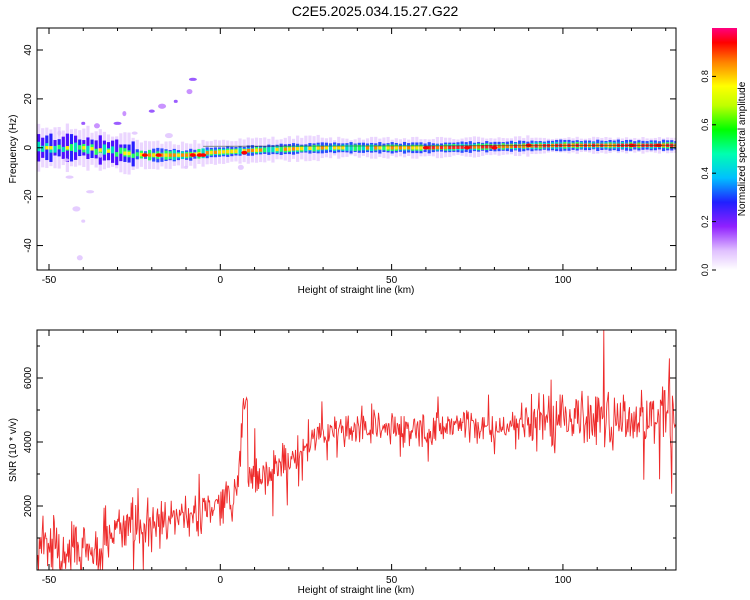  Describe the element at coordinates (49, 580) in the screenshot. I see `snr-xtick-label: -50` at that location.